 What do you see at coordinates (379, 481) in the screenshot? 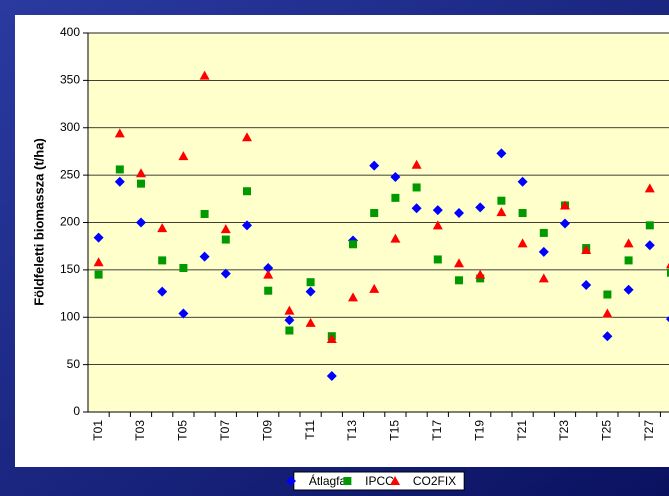
I see `legend-label: IPCC` at bounding box center [379, 481].